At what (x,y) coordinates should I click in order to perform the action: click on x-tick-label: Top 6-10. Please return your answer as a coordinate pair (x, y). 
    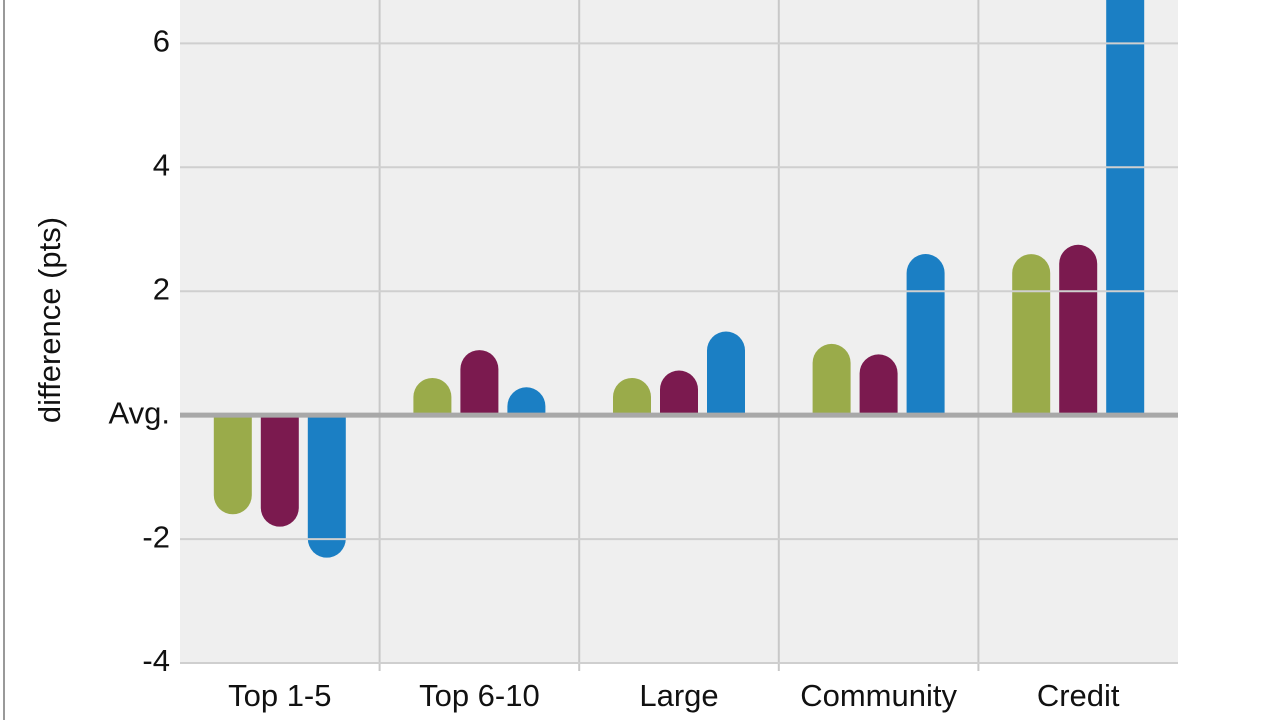
    Looking at the image, I should click on (479, 695).